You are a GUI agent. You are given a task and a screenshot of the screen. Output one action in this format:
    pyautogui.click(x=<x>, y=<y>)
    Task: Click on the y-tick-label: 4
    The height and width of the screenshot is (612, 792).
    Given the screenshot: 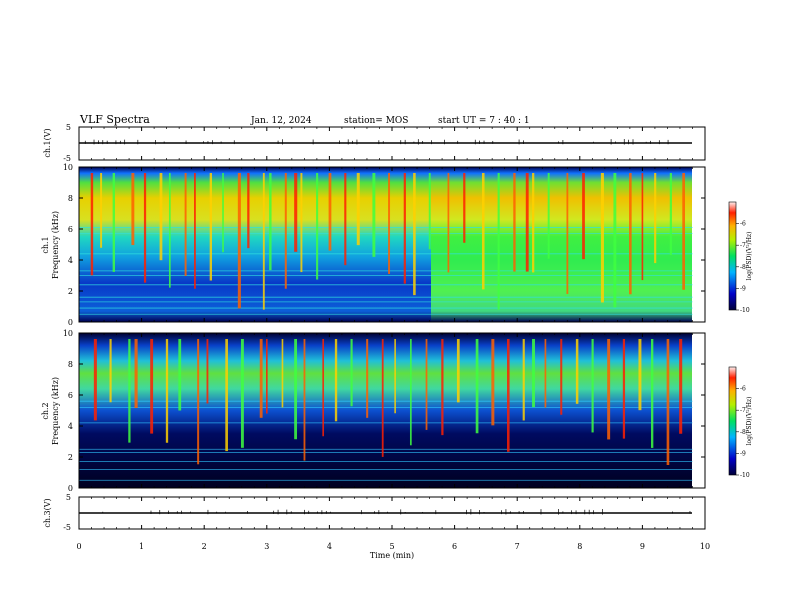 What is the action you would take?
    pyautogui.click(x=70, y=426)
    